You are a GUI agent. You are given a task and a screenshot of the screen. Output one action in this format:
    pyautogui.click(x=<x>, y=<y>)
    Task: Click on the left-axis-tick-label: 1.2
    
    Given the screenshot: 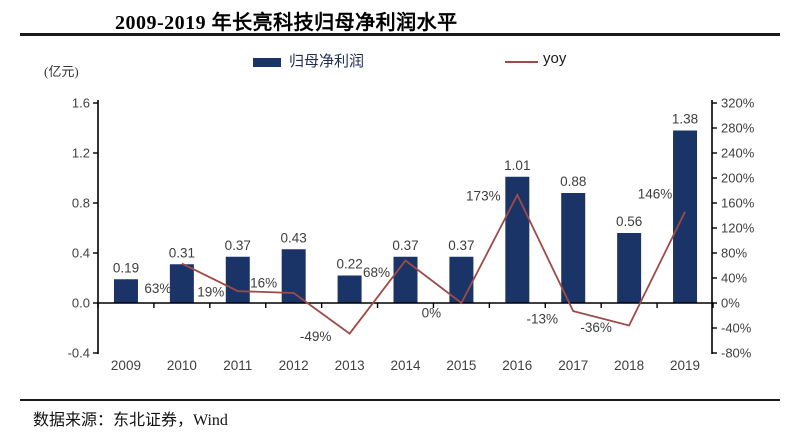 What is the action you would take?
    pyautogui.click(x=81, y=153)
    